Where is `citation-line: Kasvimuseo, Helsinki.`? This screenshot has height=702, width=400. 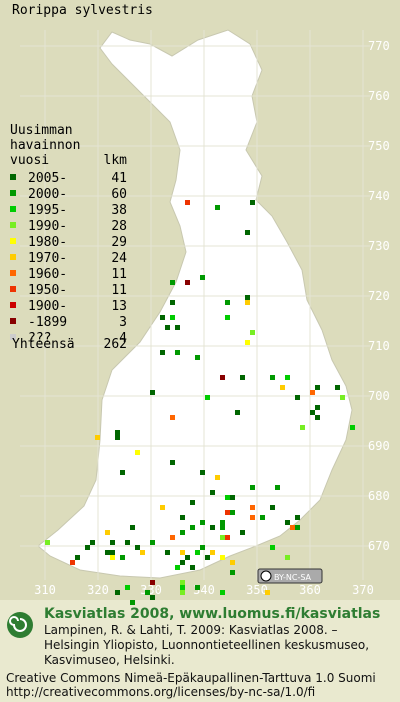 citation-line: Kasvimuseo, Helsinki. is located at coordinates (109, 660).